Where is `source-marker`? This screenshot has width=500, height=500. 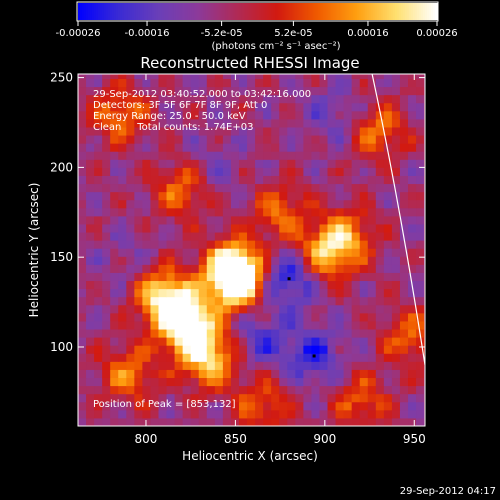 source-marker is located at coordinates (314, 356).